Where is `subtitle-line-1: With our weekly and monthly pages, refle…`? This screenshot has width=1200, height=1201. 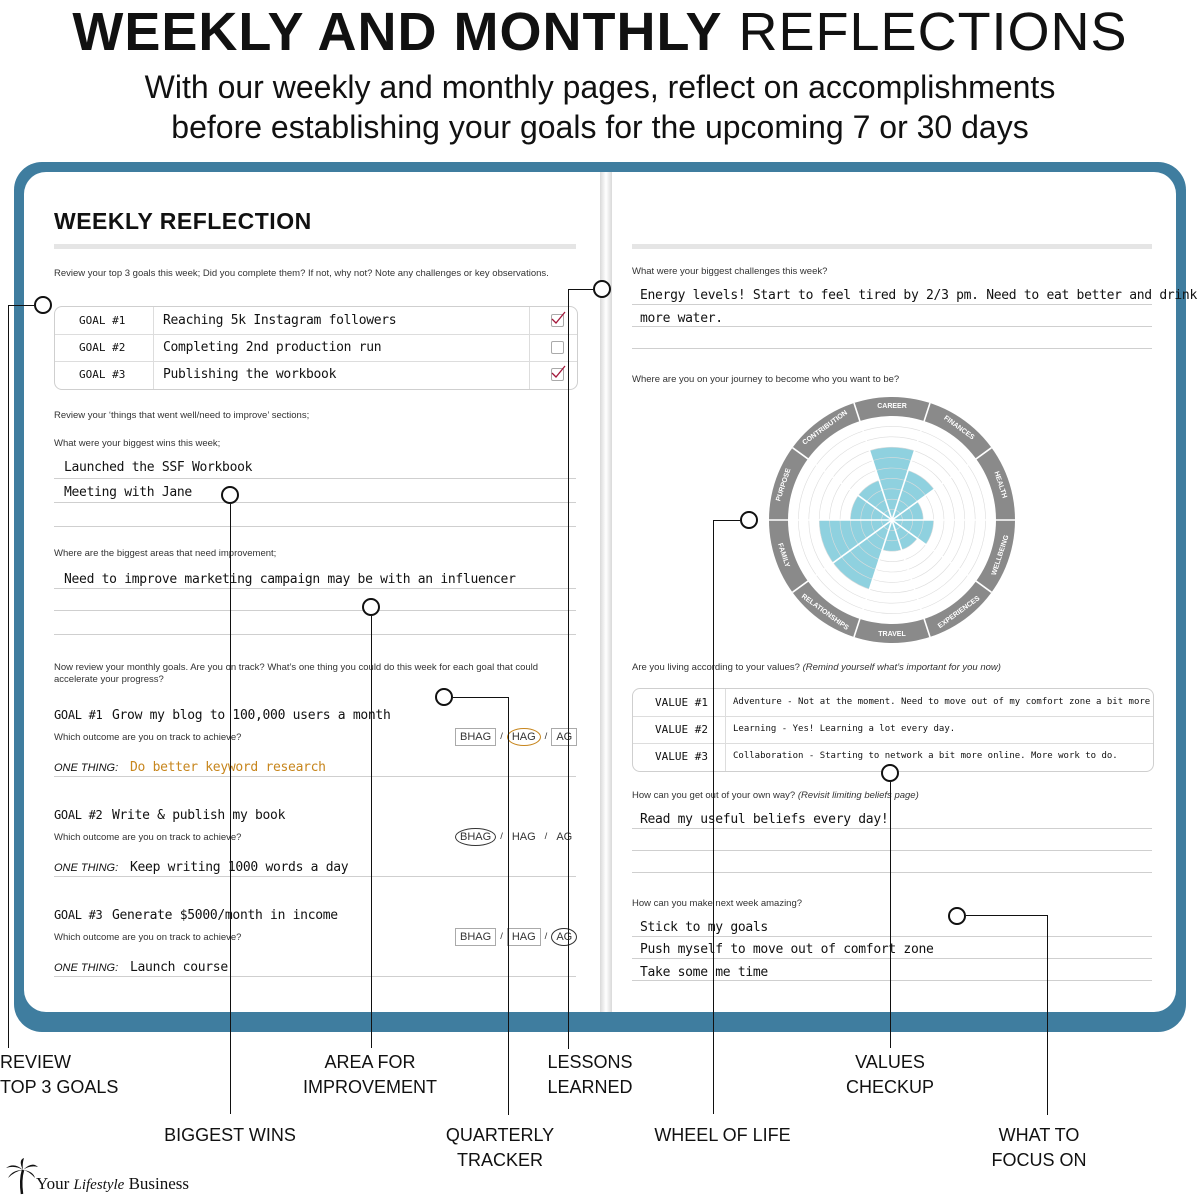
subtitle-line-1: With our weekly and monthly pages, refle… is located at coordinates (600, 87).